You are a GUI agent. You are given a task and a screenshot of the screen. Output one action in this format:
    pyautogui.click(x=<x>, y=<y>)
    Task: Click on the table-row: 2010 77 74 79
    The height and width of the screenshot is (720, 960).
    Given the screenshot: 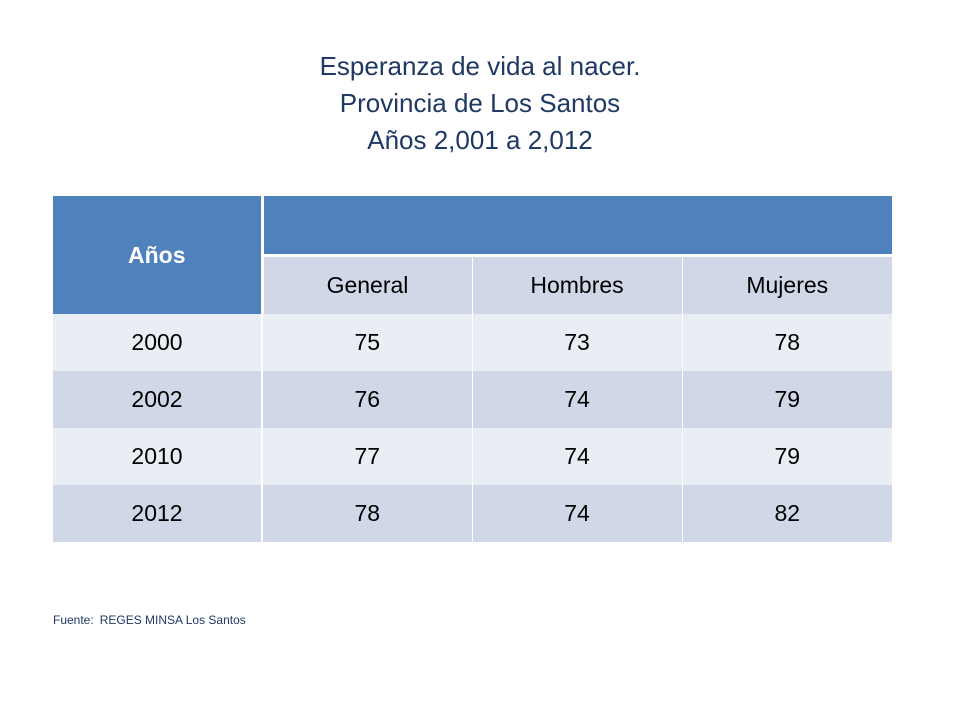 What is the action you would take?
    pyautogui.click(x=472, y=456)
    